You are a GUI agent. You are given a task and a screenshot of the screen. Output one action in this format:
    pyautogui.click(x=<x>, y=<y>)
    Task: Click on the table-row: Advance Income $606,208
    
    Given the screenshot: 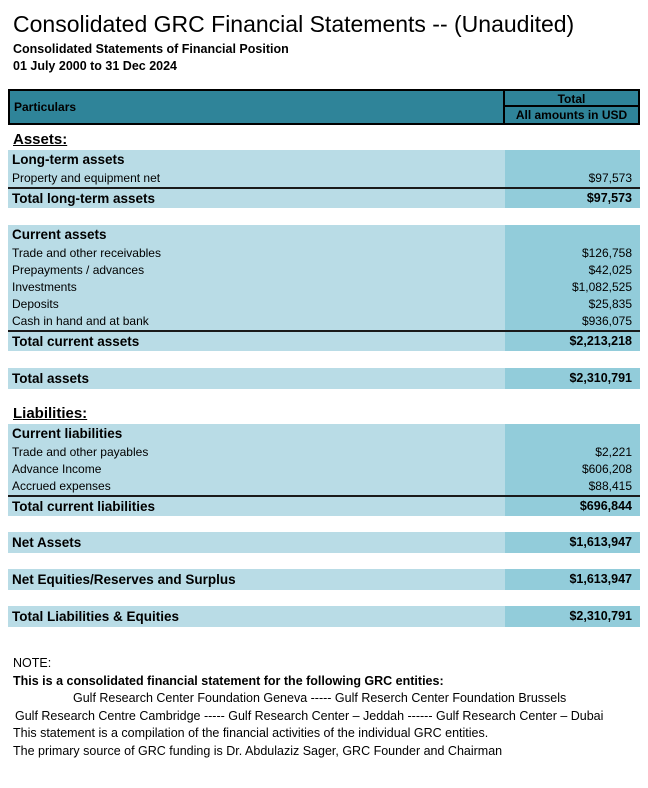 What is the action you would take?
    pyautogui.click(x=324, y=469)
    